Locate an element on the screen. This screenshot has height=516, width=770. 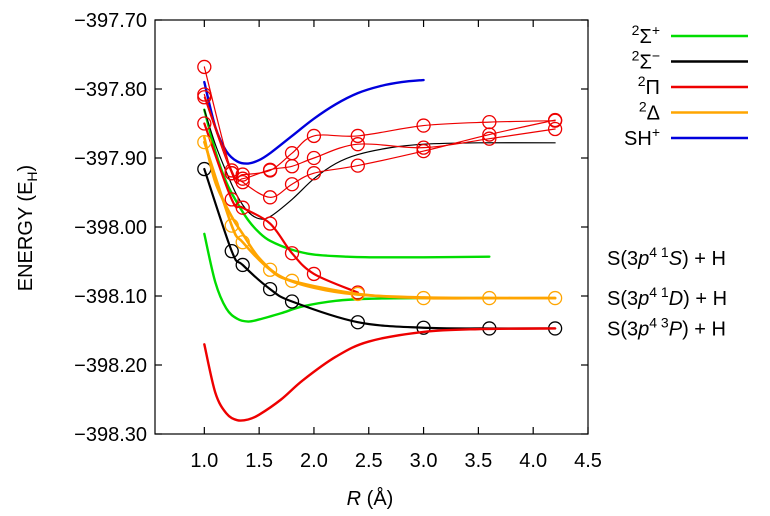
x-tick-label: 2.0 is located at coordinates (314, 461).